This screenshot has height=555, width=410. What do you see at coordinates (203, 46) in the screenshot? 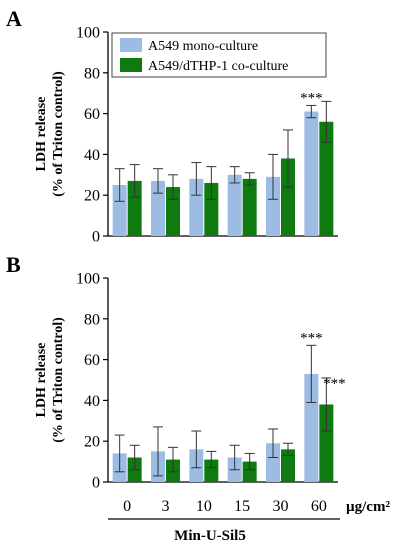
I see `legend-label-0: A549 mono-culture` at bounding box center [203, 46].